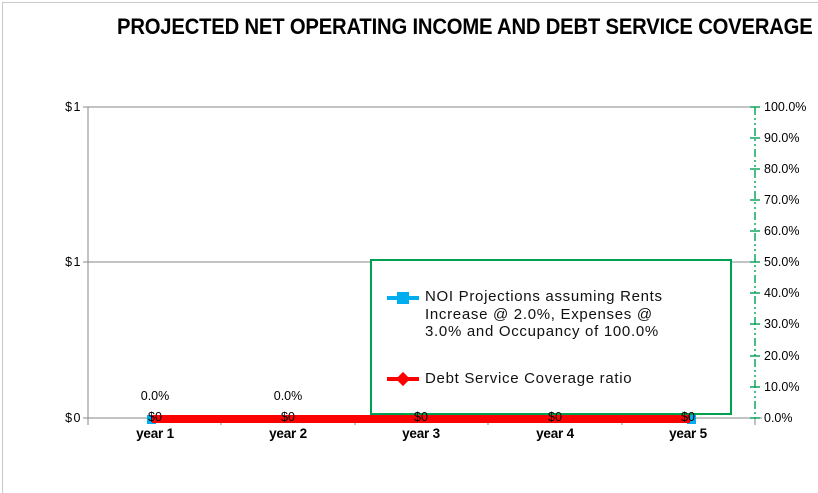 This screenshot has height=493, width=818. Describe the element at coordinates (542, 331) in the screenshot. I see `noi-legend-line3: 3.0% and Occupancy of 100.0%` at that location.